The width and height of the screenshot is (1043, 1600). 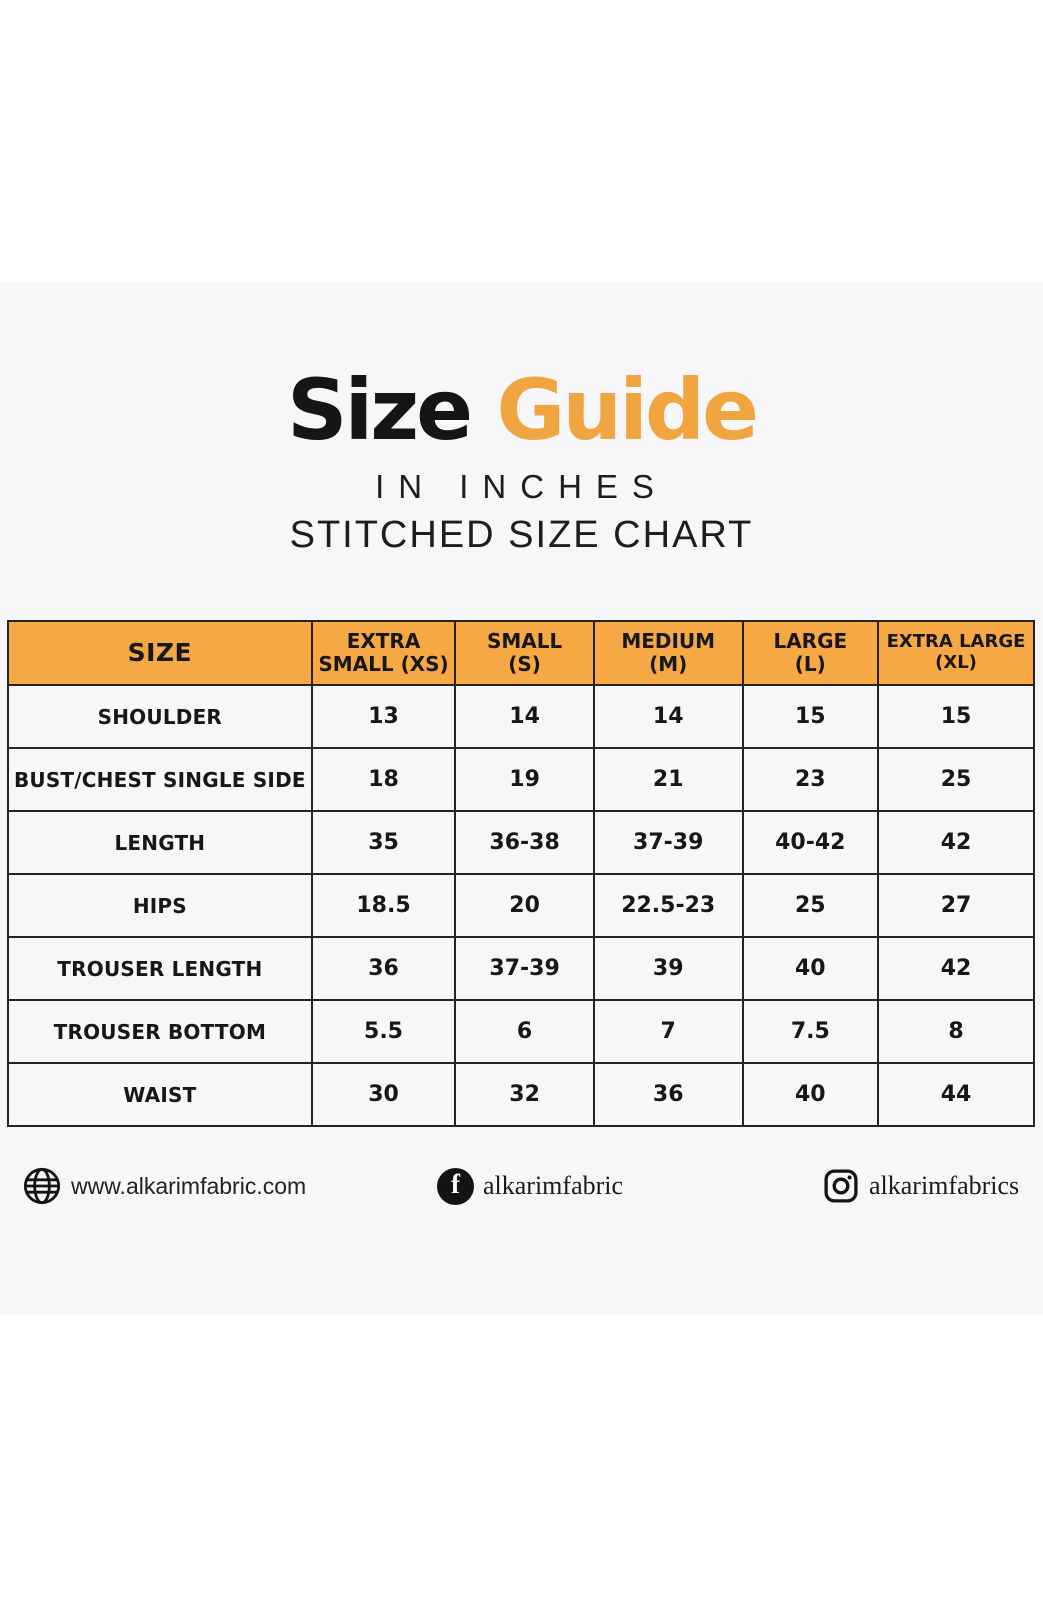 What do you see at coordinates (810, 653) in the screenshot?
I see `header-large: LARGE (L)` at bounding box center [810, 653].